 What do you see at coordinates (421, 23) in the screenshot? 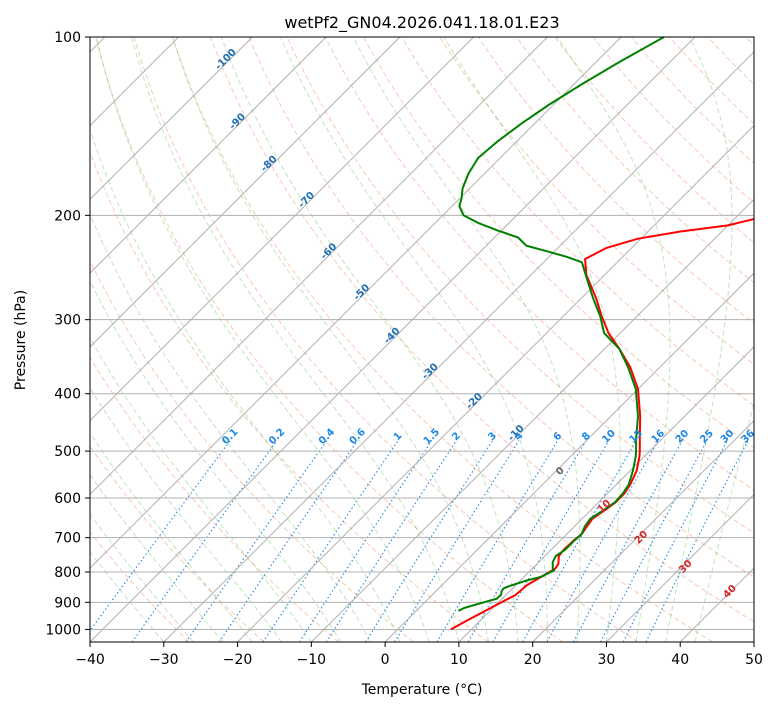
I see `chart-title: wetPf2_GN04.2026.041.18.01.E23` at bounding box center [421, 23].